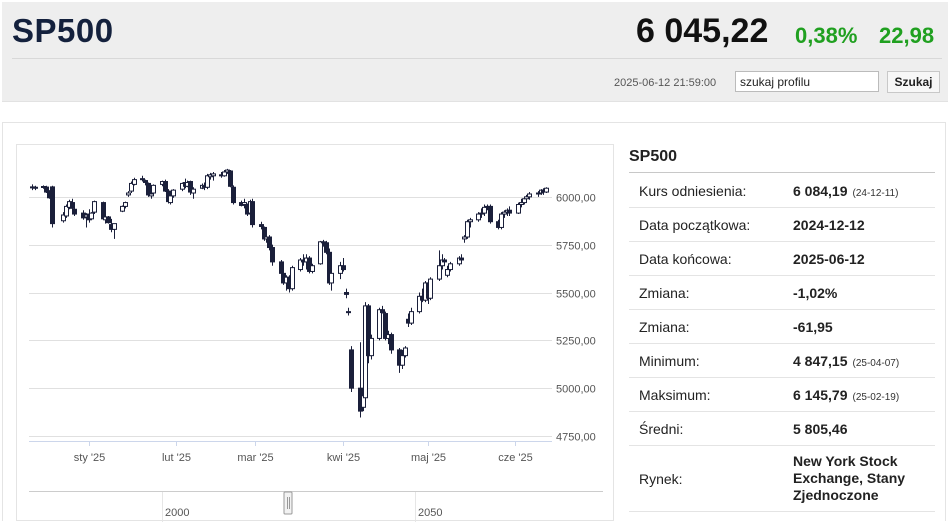 The width and height of the screenshot is (948, 522). Describe the element at coordinates (829, 224) in the screenshot. I see `info-value-text: 2024-12-12` at that location.